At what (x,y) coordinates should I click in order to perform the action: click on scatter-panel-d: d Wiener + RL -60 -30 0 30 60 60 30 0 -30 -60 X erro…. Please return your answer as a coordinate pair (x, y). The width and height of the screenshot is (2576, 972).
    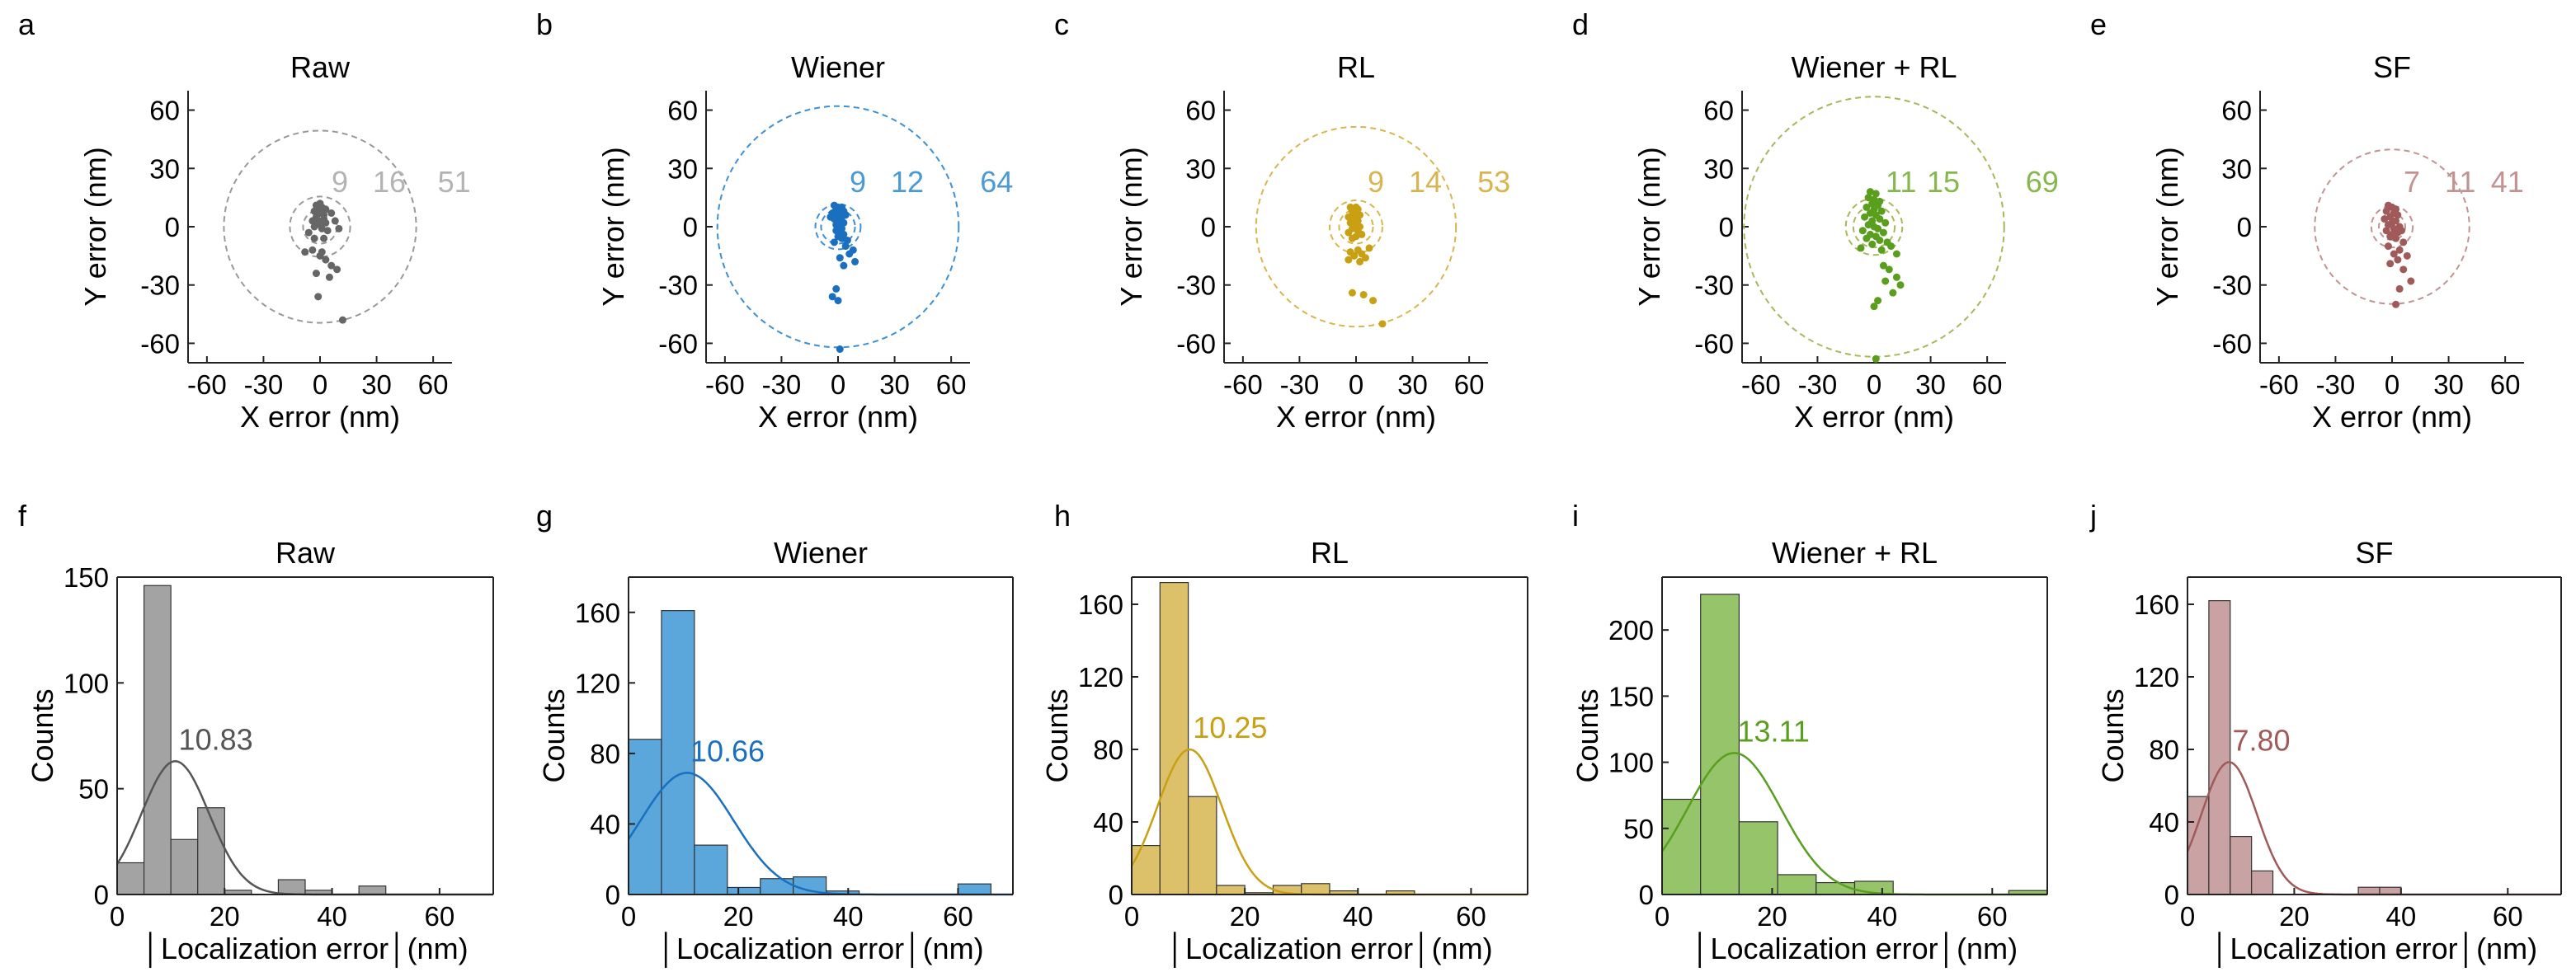
    Looking at the image, I should click on (1815, 221).